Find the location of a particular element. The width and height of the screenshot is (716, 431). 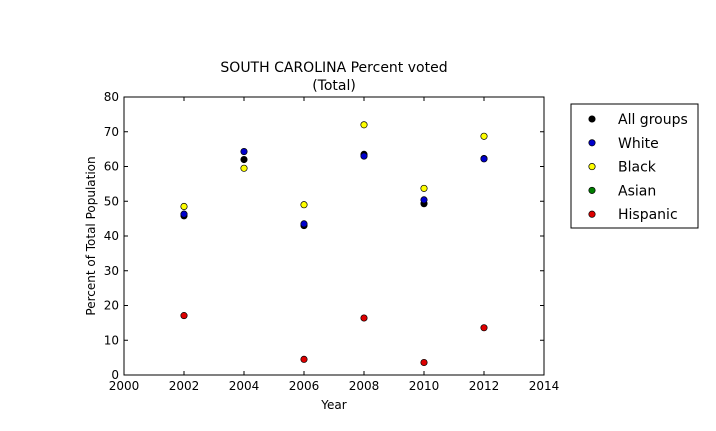

y-tick-label: 10 is located at coordinates (111, 340).